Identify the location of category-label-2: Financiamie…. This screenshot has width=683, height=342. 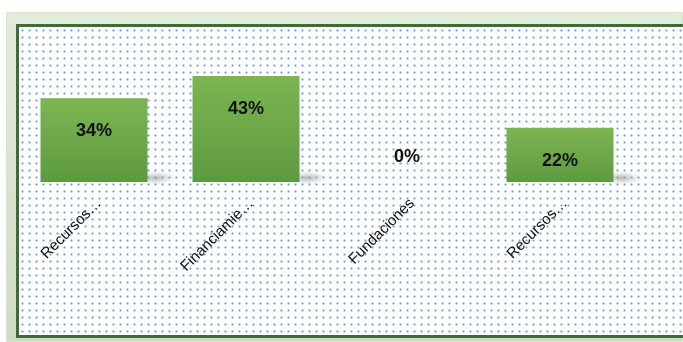
(217, 235).